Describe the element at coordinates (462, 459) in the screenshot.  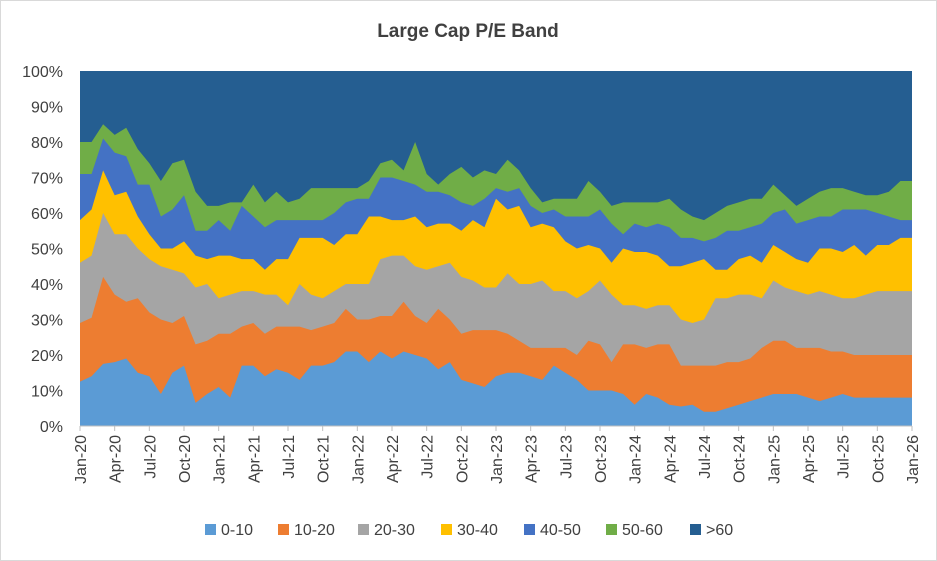
I see `x-tick-label: Oct-22` at that location.